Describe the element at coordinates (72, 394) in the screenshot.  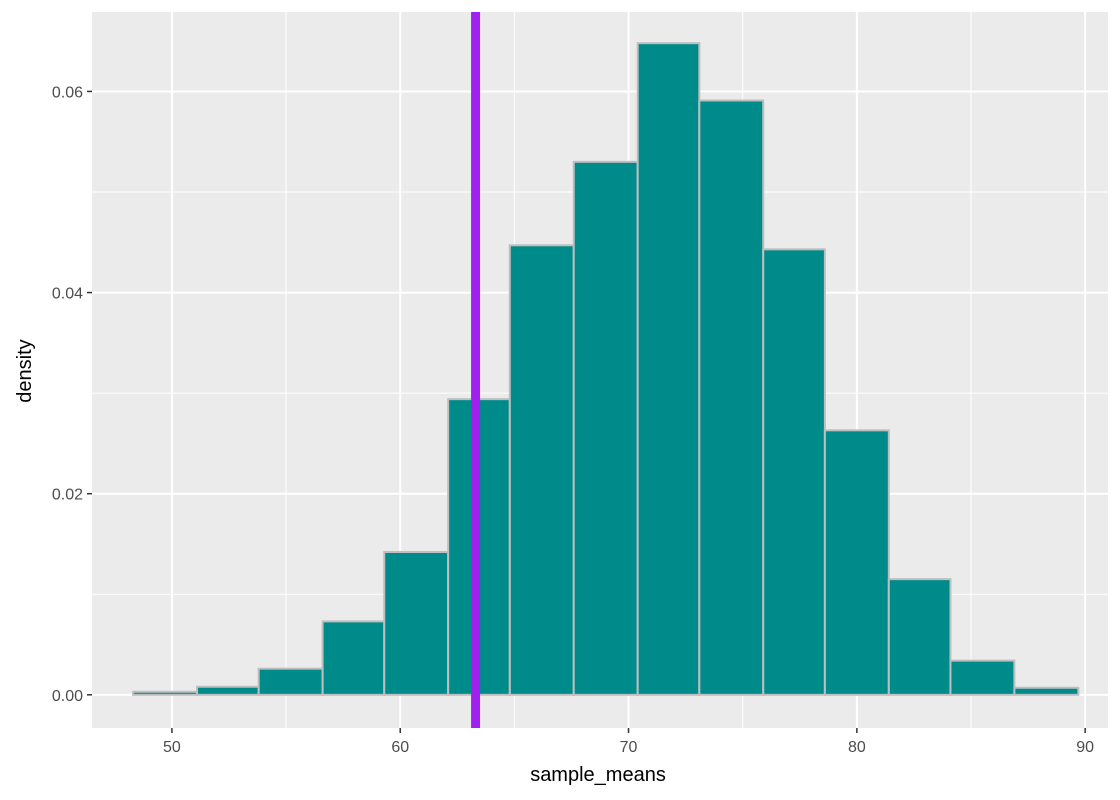
I see `y-axis: 0.00 0.02 0.04 0.06` at that location.